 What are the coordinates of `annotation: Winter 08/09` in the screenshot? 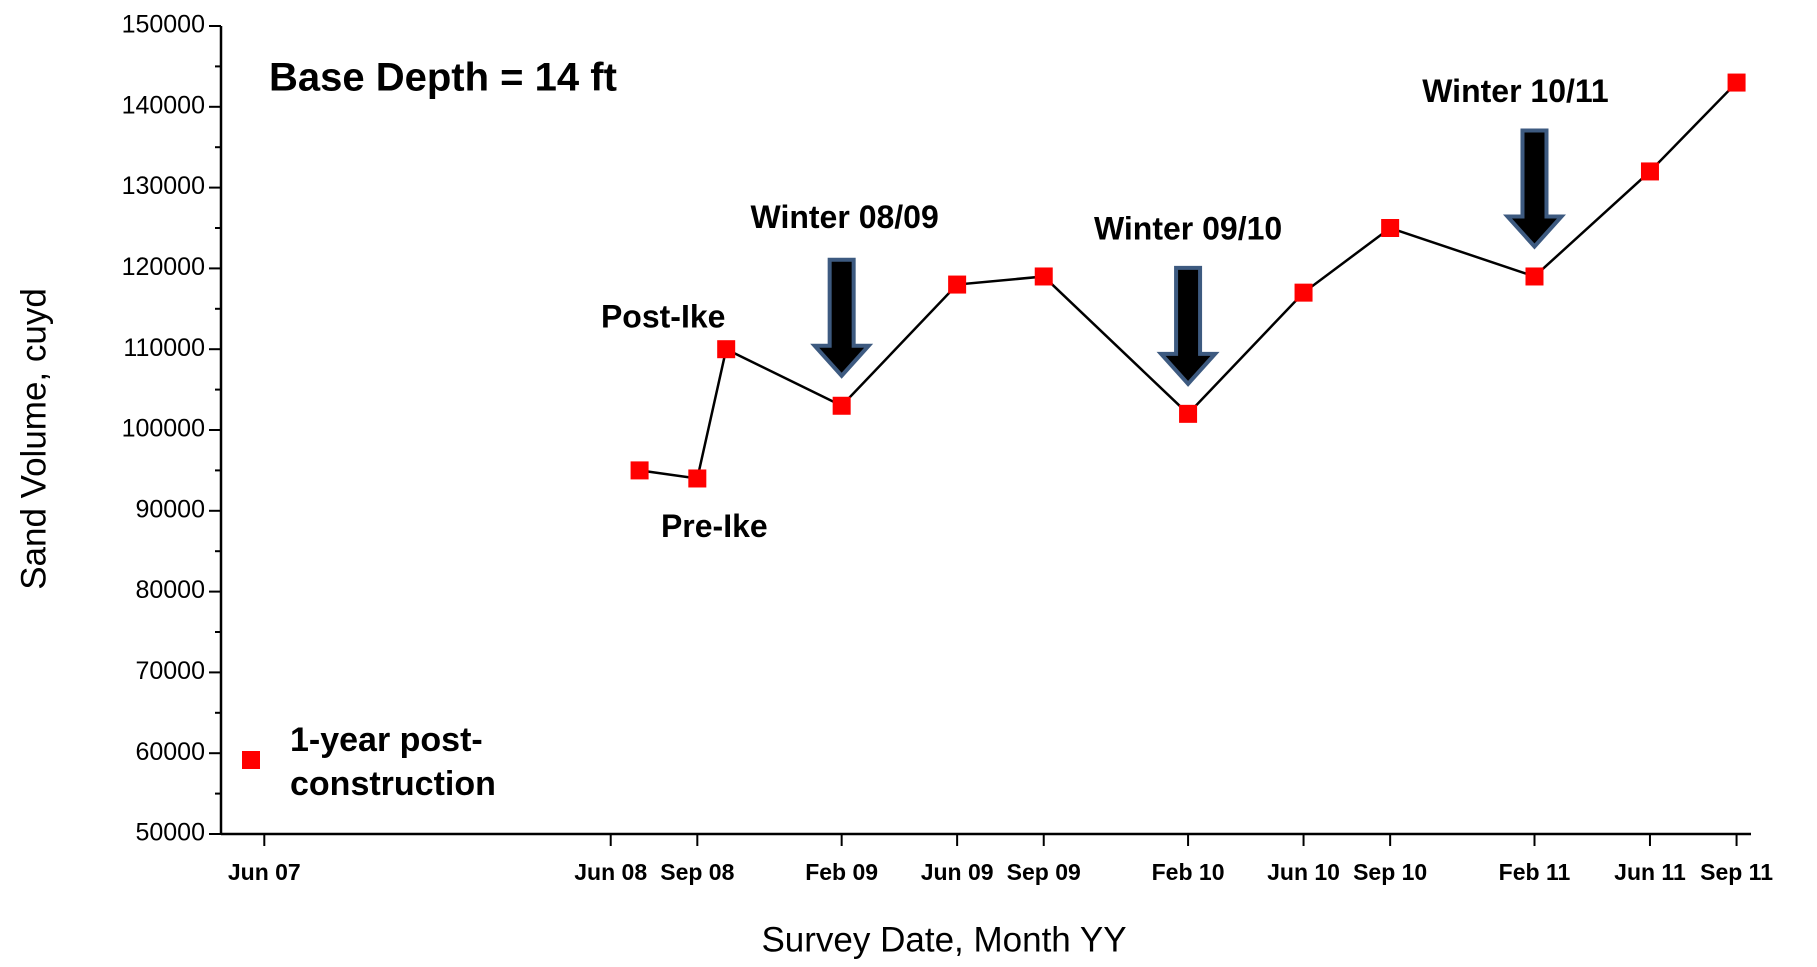 It's located at (845, 217).